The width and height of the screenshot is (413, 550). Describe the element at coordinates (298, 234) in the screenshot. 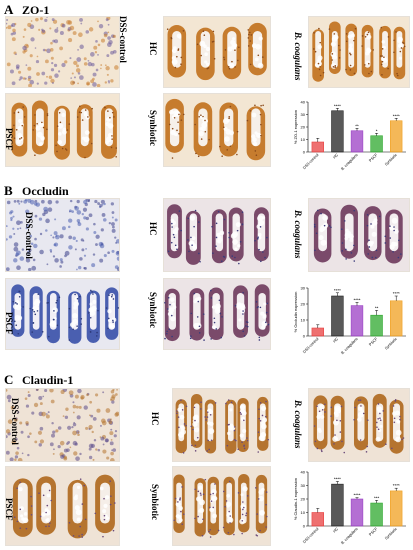

I see `label-b-bc: B. coagulans` at that location.